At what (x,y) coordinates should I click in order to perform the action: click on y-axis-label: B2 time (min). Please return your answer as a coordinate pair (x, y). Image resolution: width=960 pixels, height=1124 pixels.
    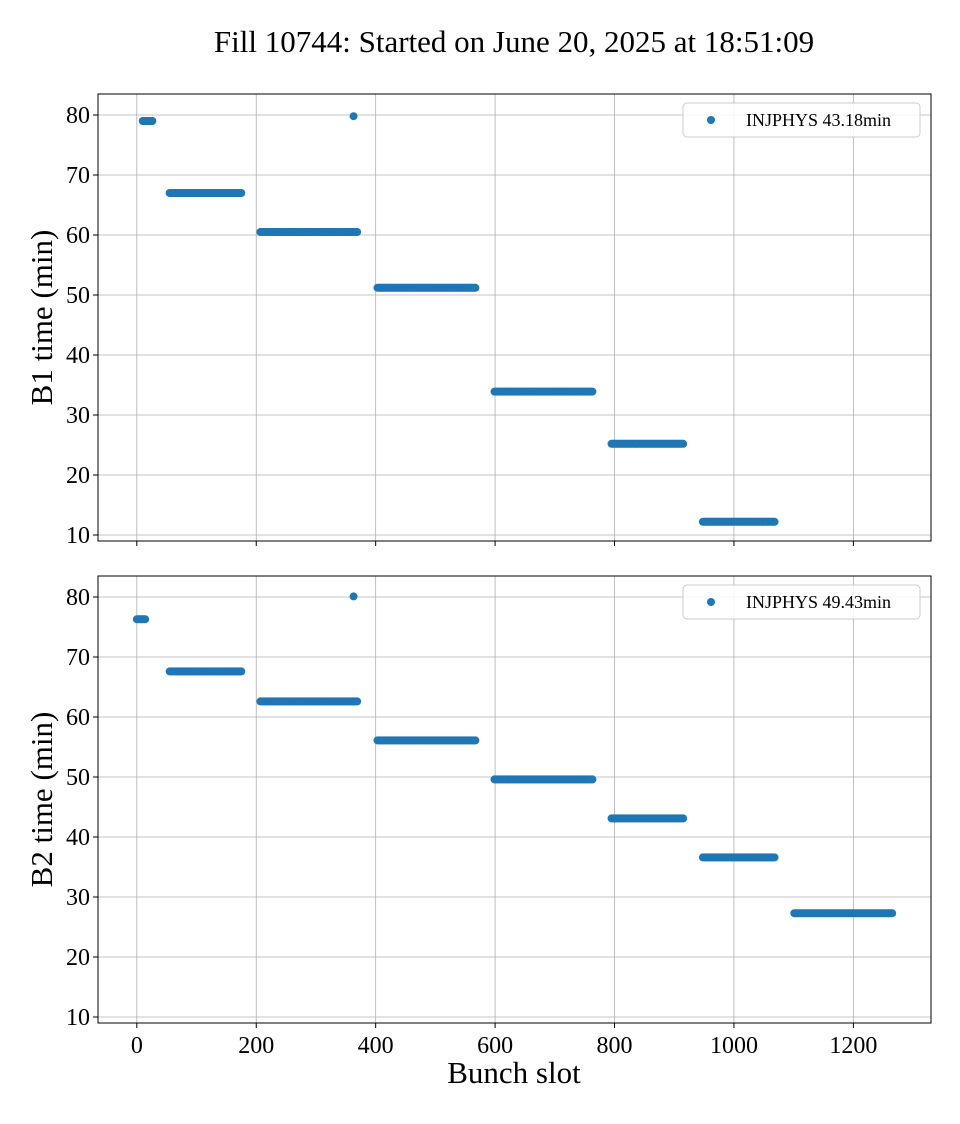
    Looking at the image, I should click on (41, 800).